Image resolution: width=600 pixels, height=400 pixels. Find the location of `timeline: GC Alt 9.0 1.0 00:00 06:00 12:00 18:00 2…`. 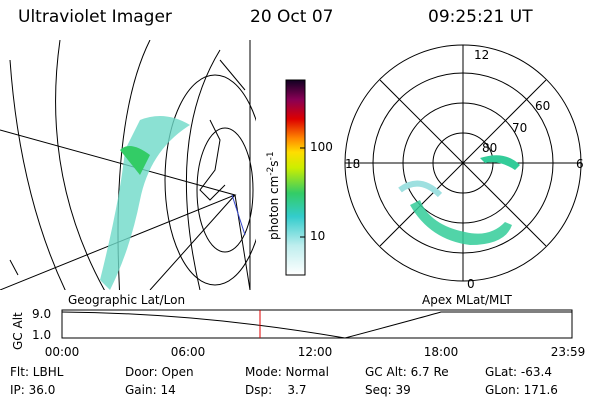

timeline: GC Alt 9.0 1.0 00:00 06:00 12:00 18:00 2… is located at coordinates (298, 333).